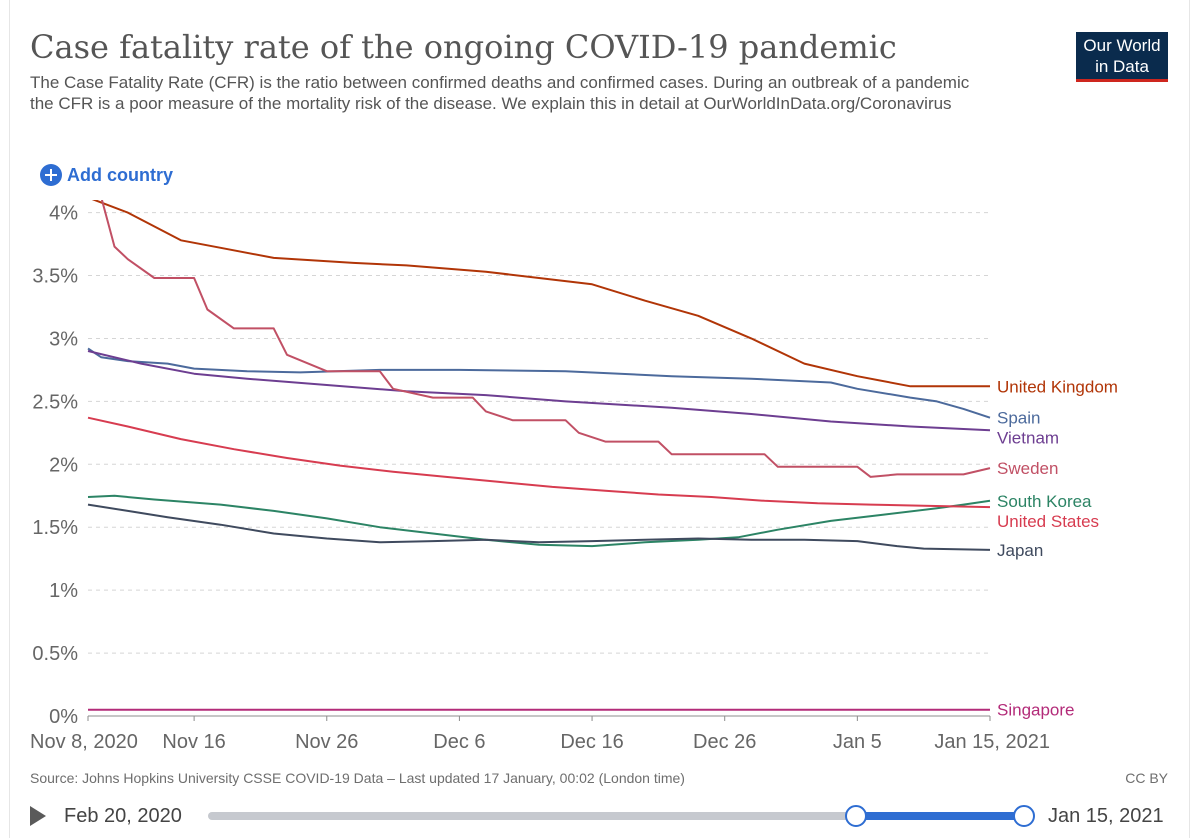  What do you see at coordinates (84, 742) in the screenshot?
I see `x-tick-label: Nov 8, 2020` at bounding box center [84, 742].